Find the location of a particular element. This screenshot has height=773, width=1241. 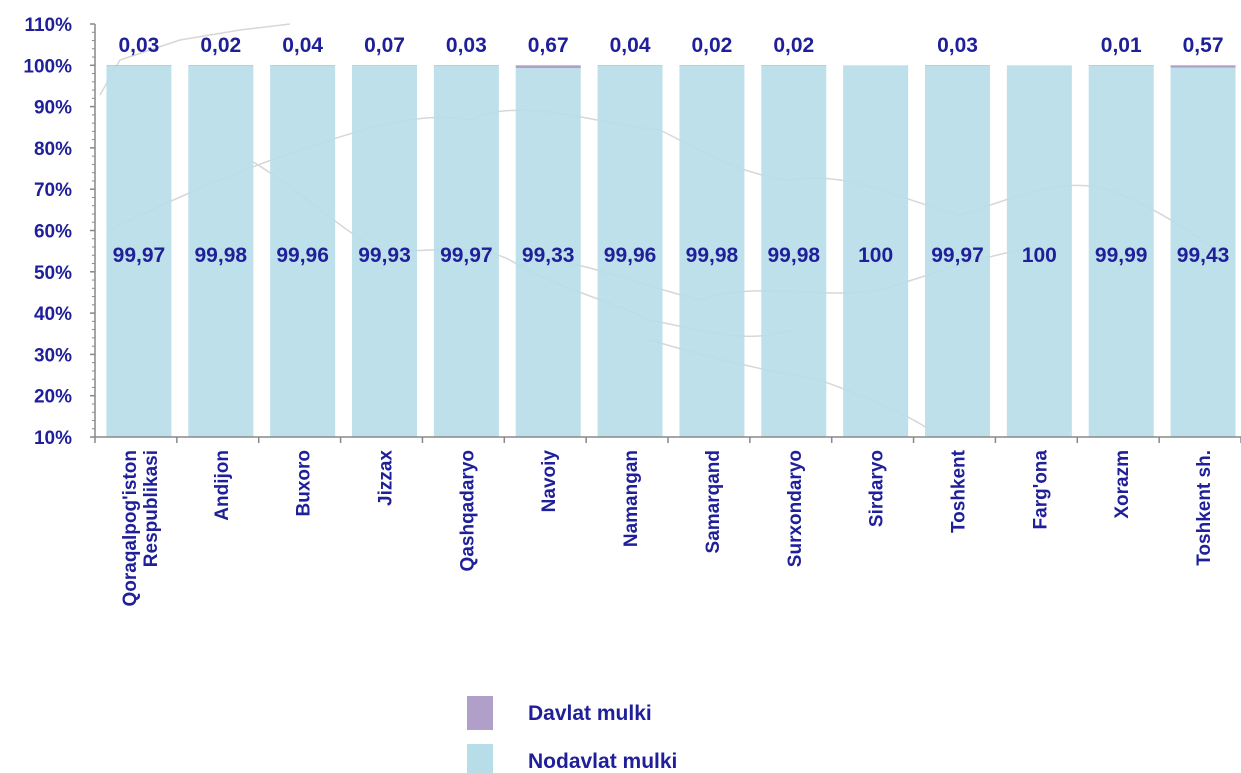

category-label-text: Sirdaryo is located at coordinates (877, 488).